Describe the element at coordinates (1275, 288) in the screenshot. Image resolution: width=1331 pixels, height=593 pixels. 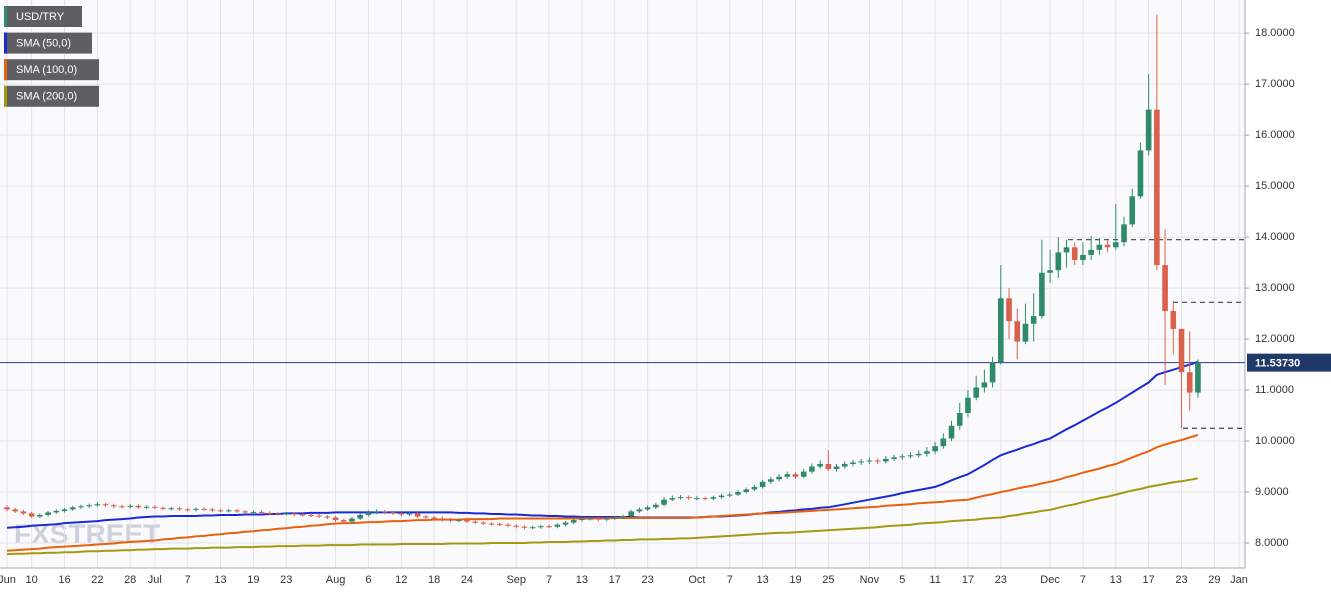
I see `y-tick-label: 13.0000` at that location.